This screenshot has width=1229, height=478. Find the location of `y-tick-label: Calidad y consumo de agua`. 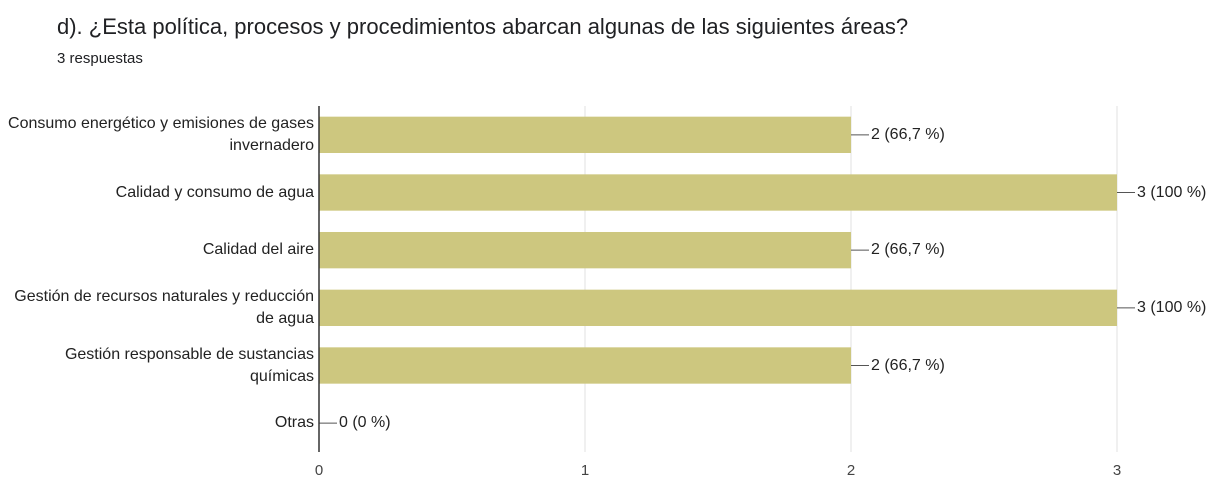

y-tick-label: Calidad y consumo de agua is located at coordinates (214, 192).